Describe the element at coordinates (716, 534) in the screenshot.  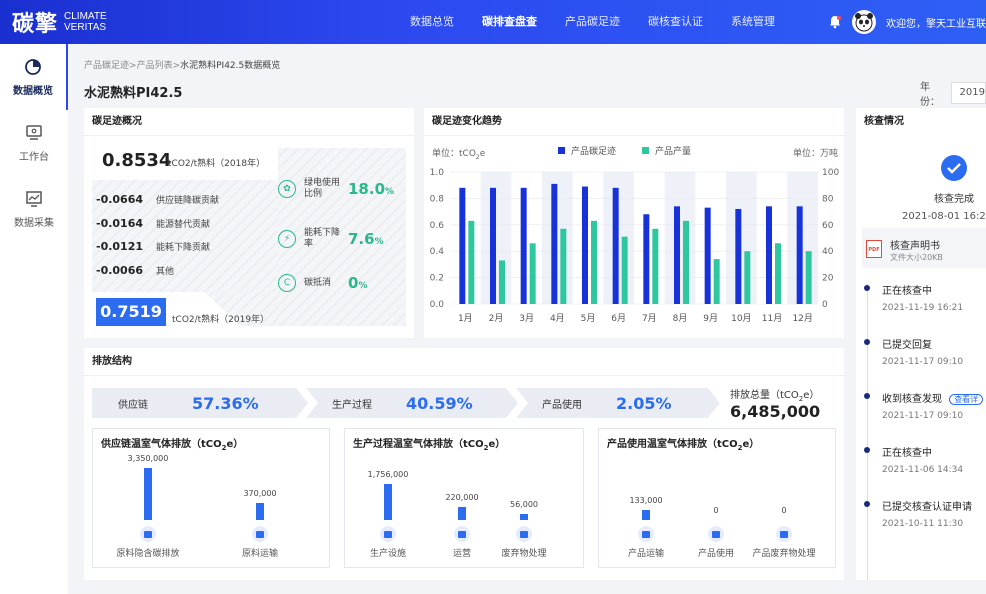
I see `document-icon` at that location.